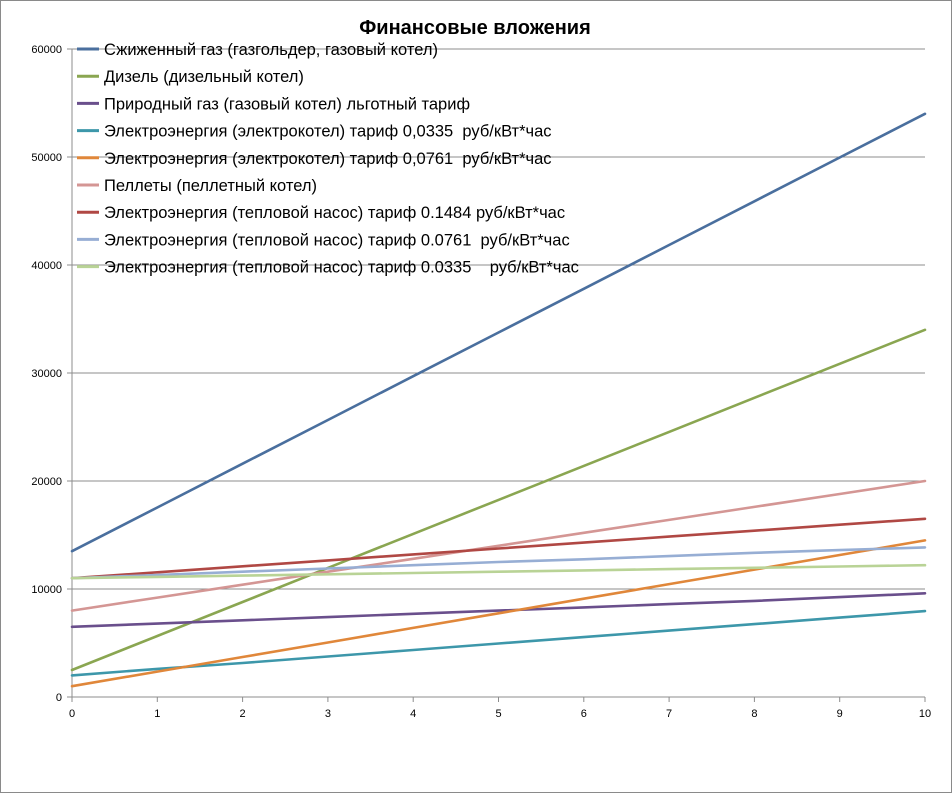 The image size is (952, 794). Describe the element at coordinates (243, 714) in the screenshot. I see `x-tick-label: 2` at that location.